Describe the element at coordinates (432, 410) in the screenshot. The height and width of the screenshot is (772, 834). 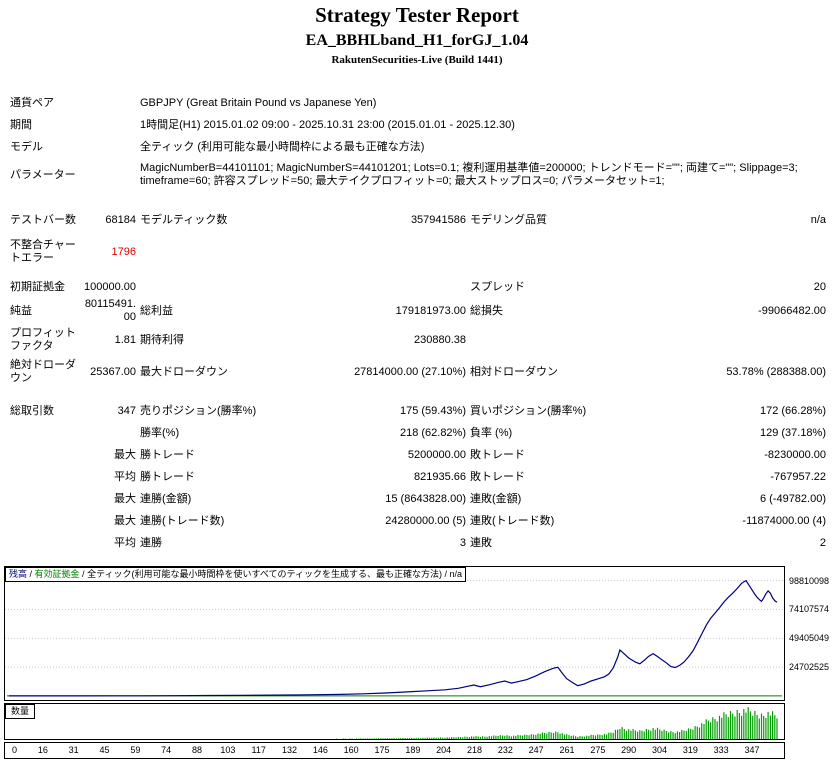
I see `stat-value: 175 (59.43%)` at that location.